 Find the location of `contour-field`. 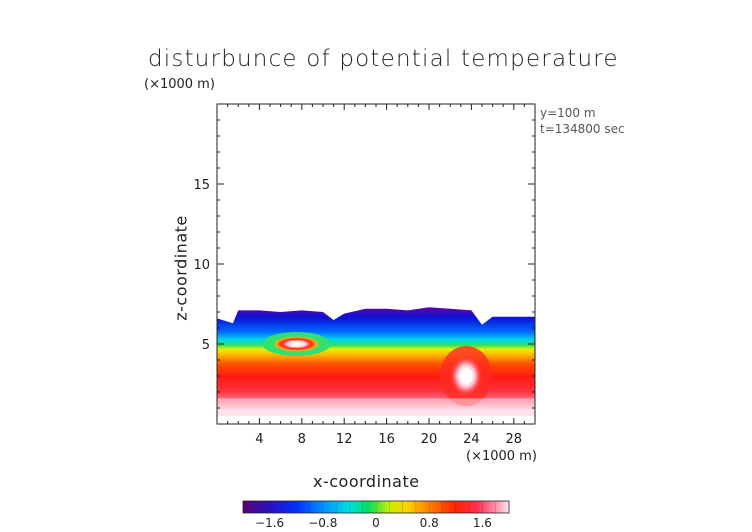

contour-field is located at coordinates (376, 361).